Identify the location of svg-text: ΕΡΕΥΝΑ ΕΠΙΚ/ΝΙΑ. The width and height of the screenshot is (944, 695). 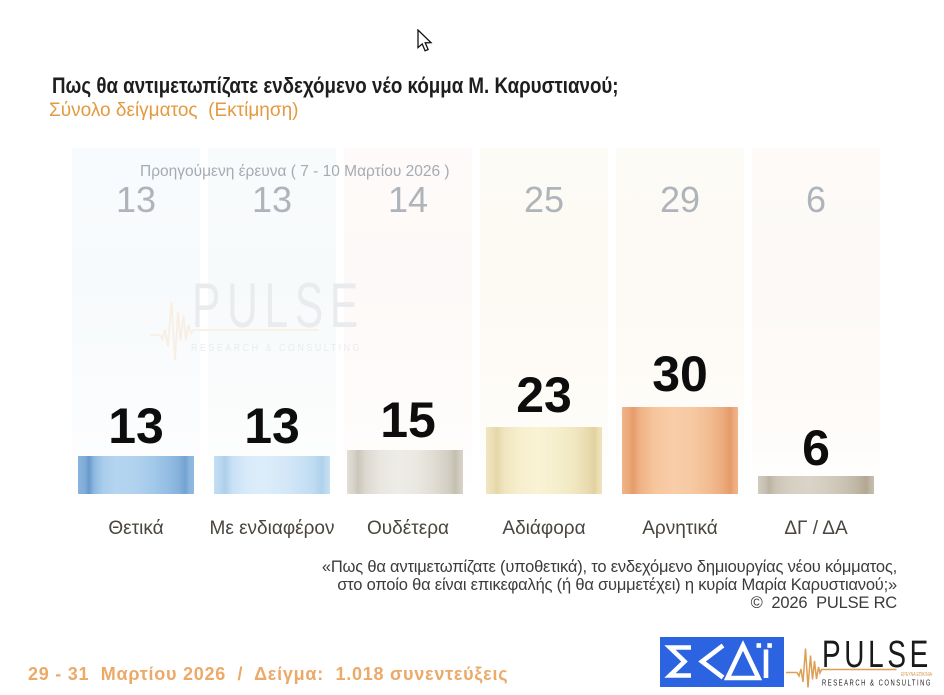
(916, 675).